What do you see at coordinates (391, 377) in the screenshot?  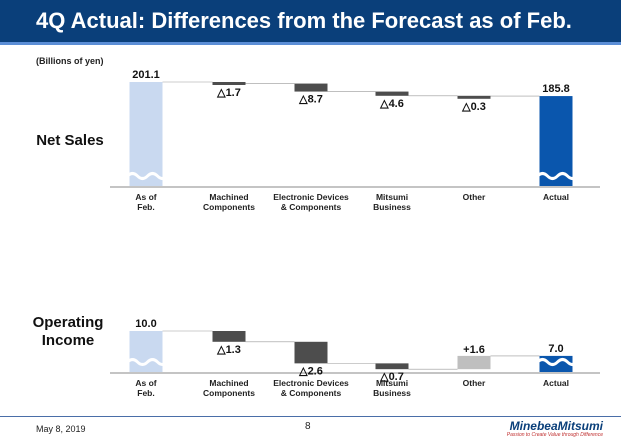 I see `data-label: △0.7` at bounding box center [391, 377].